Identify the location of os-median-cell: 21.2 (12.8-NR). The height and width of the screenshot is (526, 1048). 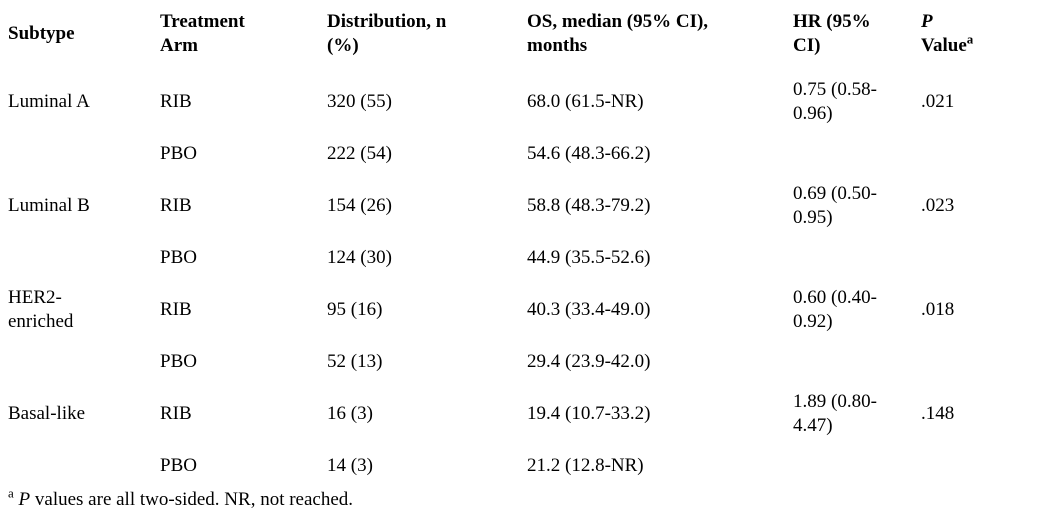
(585, 465).